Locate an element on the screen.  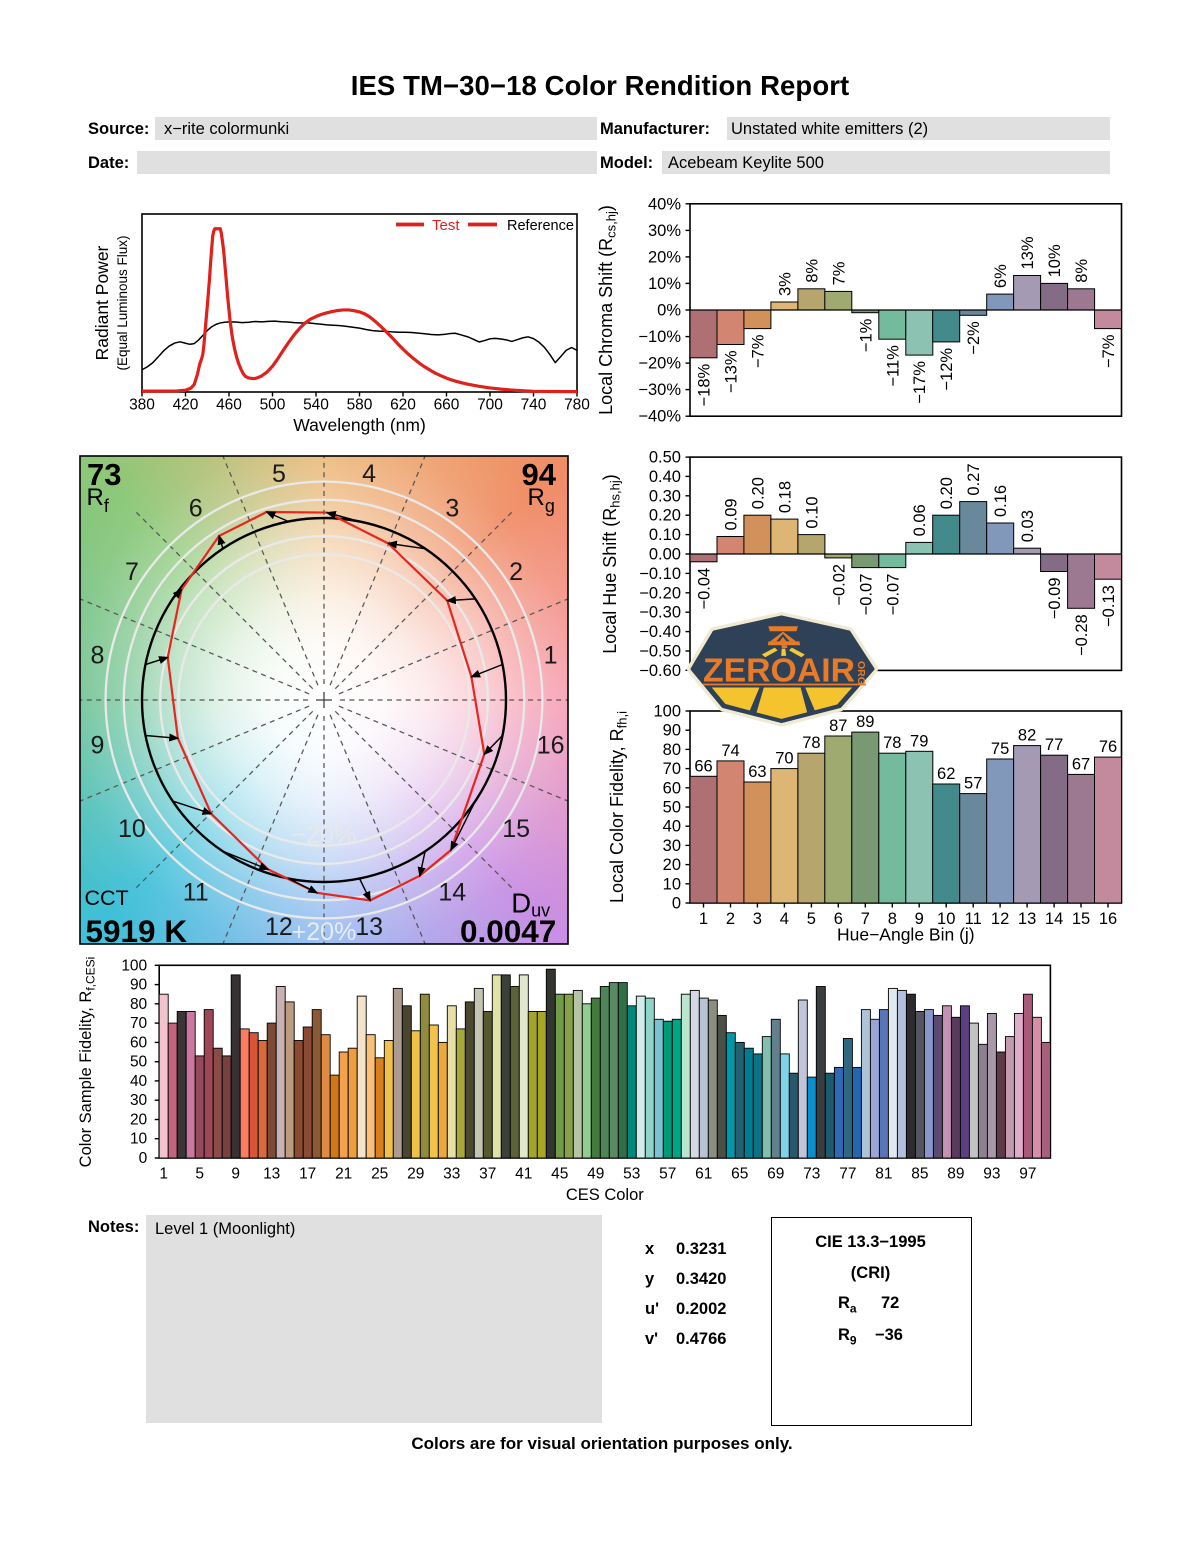
svg-text: 80 is located at coordinates (139, 1004).